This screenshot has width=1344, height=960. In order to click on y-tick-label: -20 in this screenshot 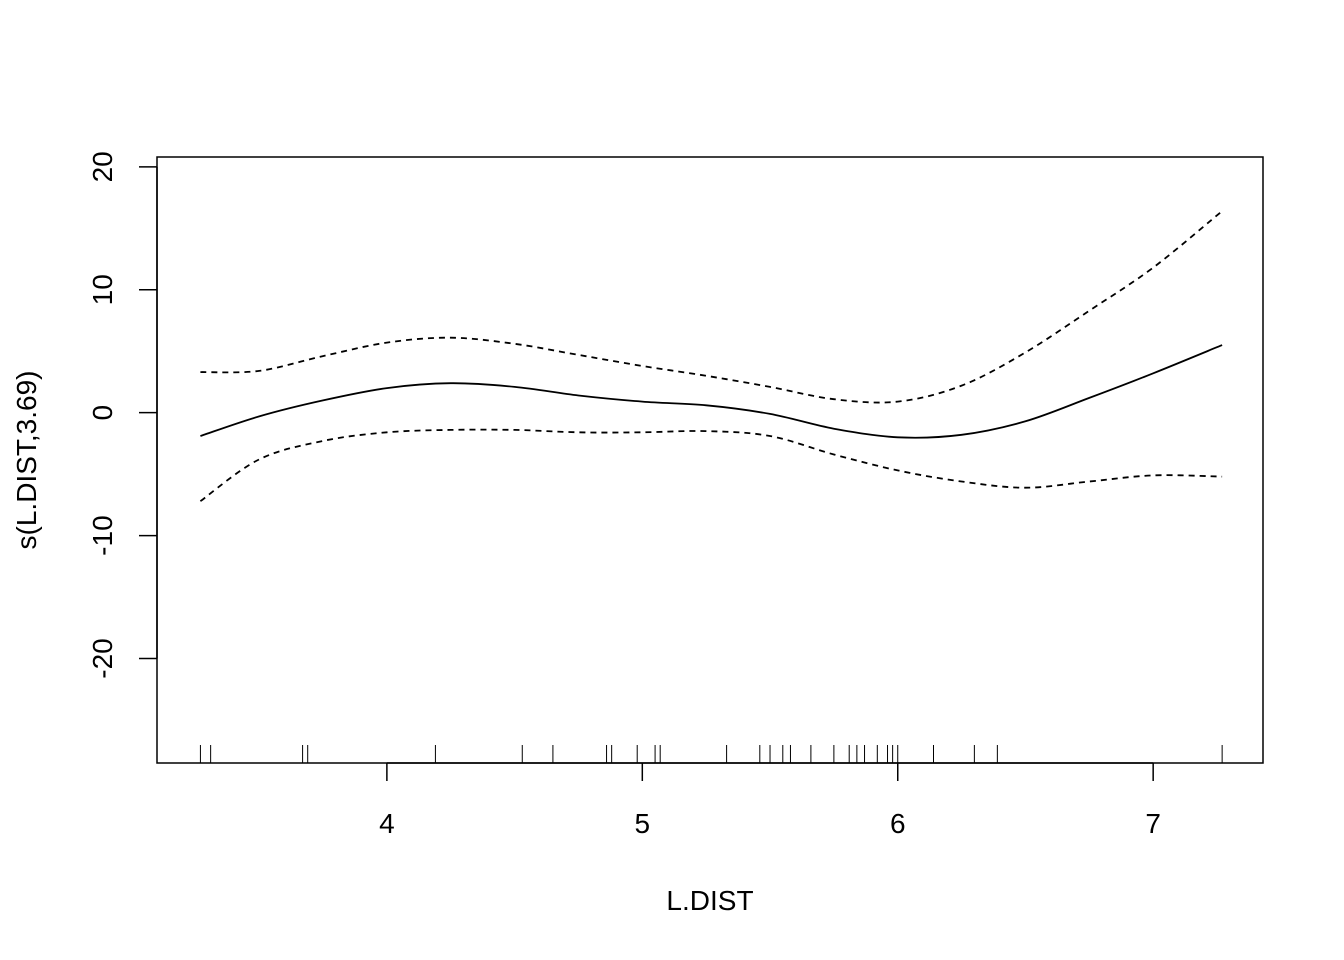, I will do `click(102, 658)`.